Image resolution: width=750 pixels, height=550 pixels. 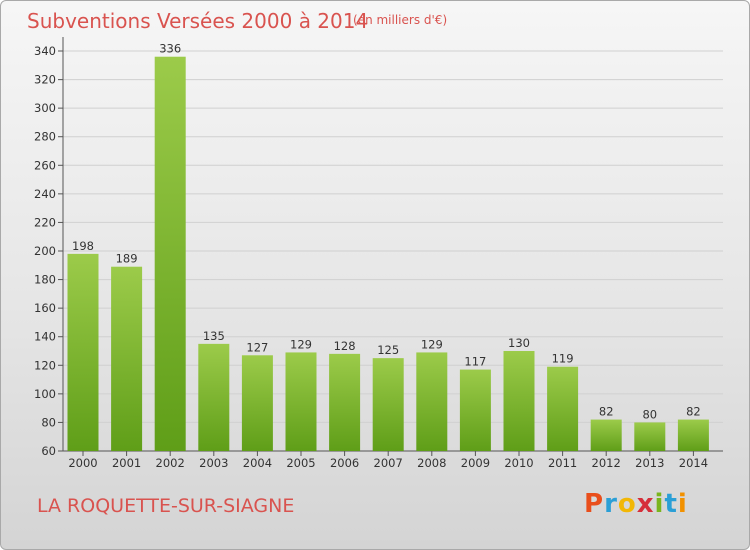 I want to click on x-tick-label: 2010, so click(x=518, y=463).